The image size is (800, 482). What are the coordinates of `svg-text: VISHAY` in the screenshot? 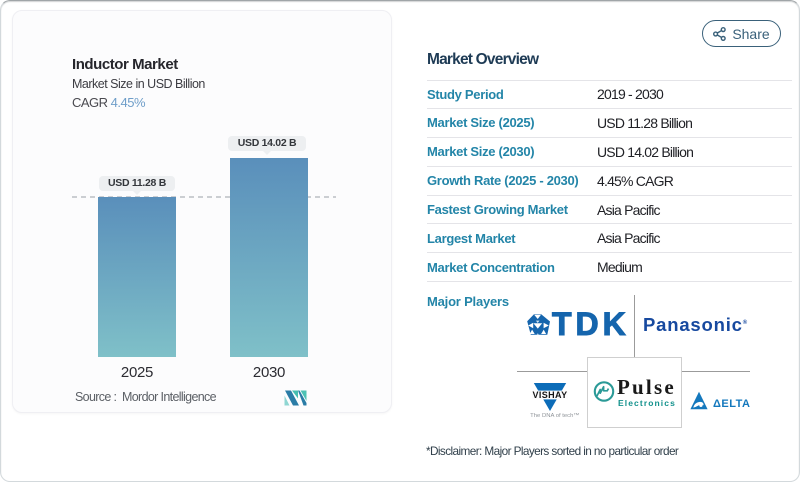 It's located at (549, 395).